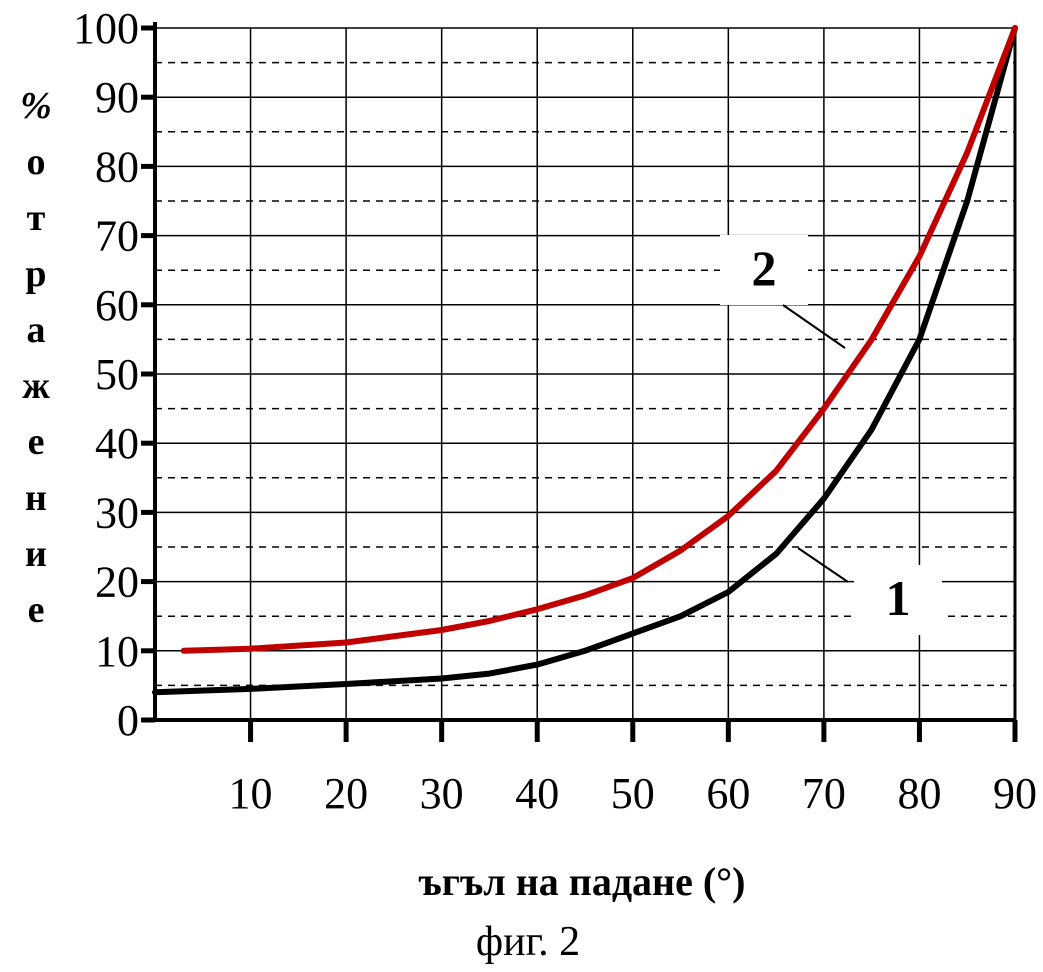 The height and width of the screenshot is (972, 1043). Describe the element at coordinates (117, 651) in the screenshot. I see `y-tick-label: 10` at that location.